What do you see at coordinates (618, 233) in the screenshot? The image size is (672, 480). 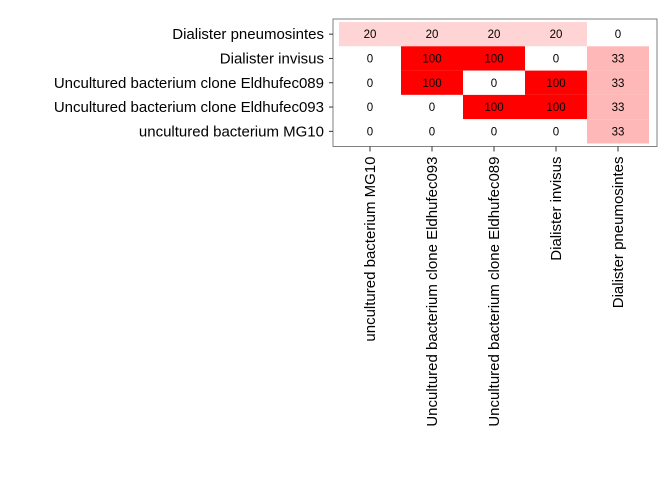 I see `x-tick-label-dialister-pneumosintes: Dialister pneumosintes` at bounding box center [618, 233].